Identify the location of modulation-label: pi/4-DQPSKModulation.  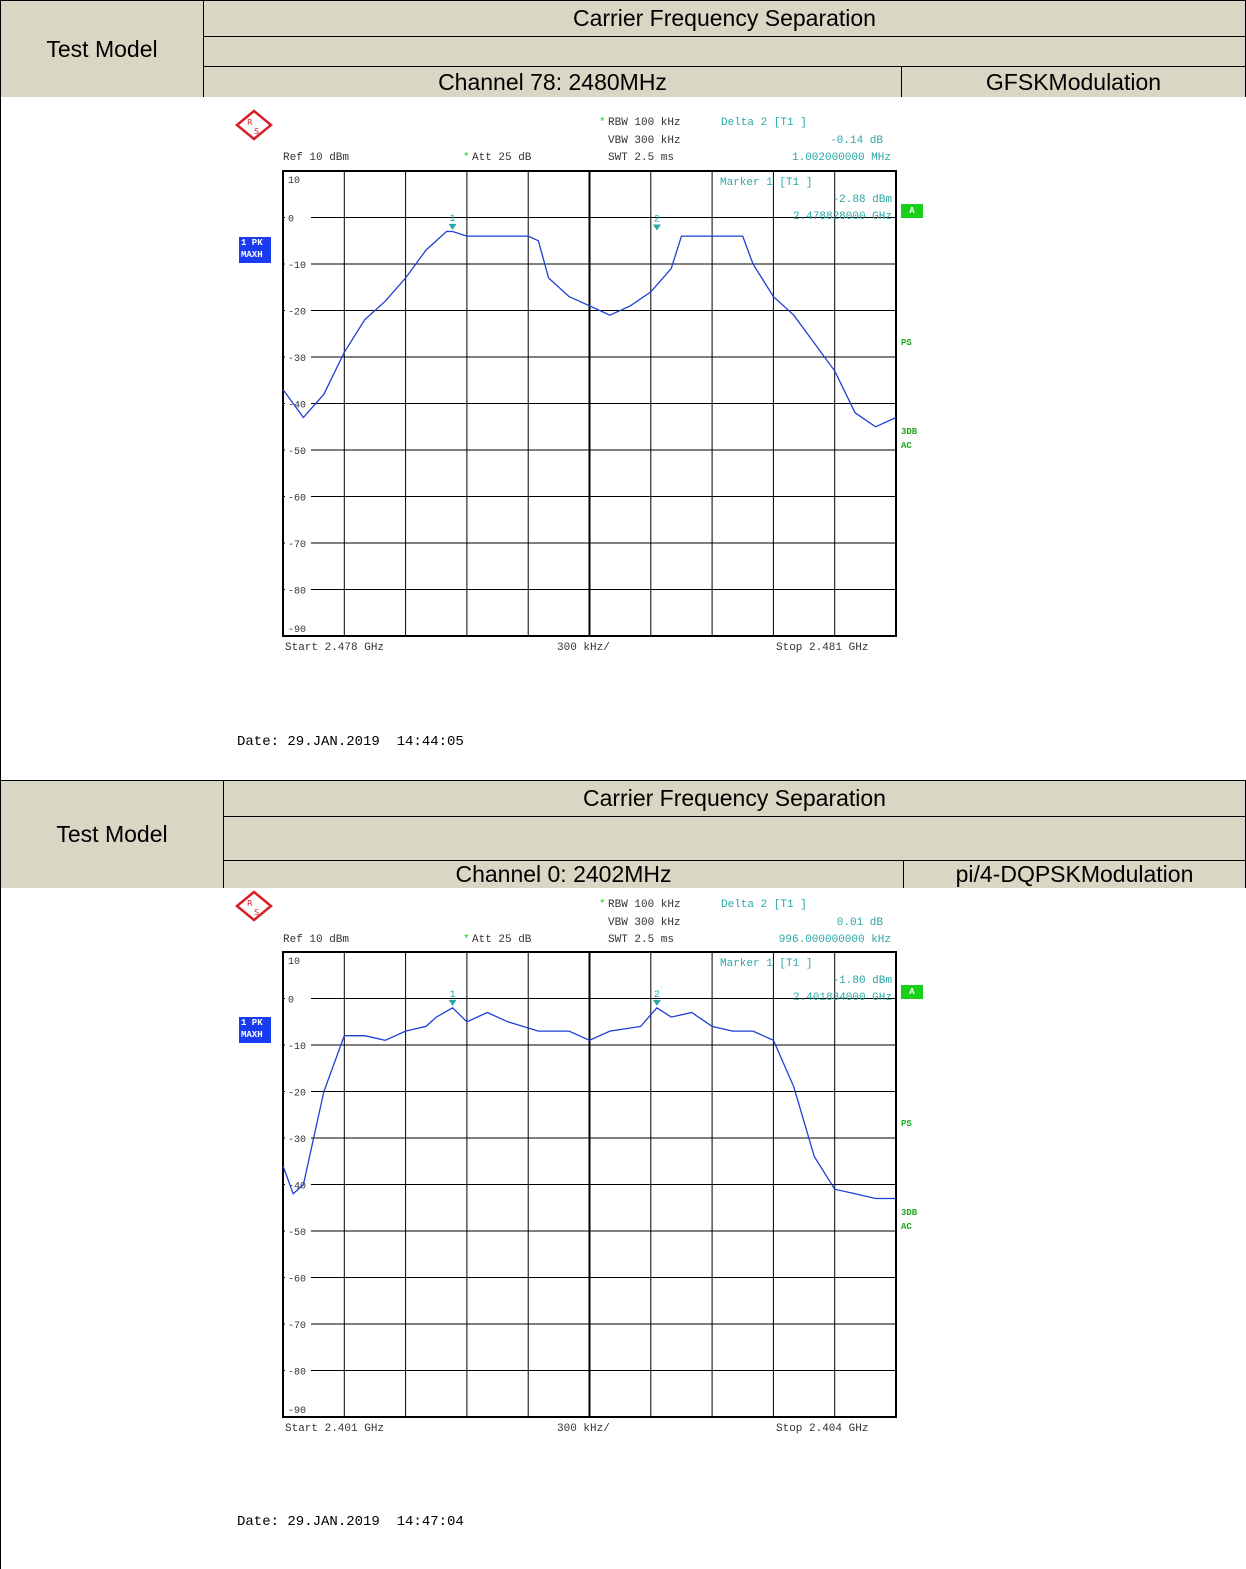
(1074, 874).